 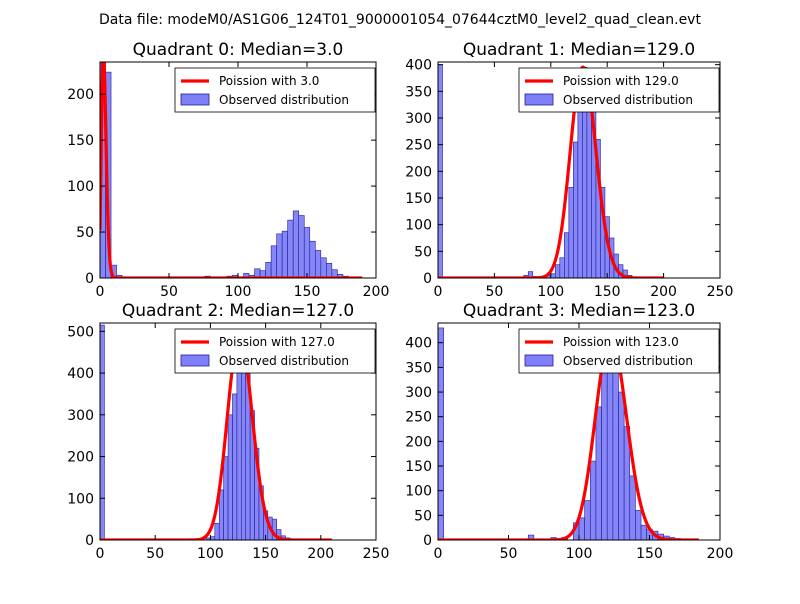 I want to click on y-tick-label: 350, so click(x=418, y=92).